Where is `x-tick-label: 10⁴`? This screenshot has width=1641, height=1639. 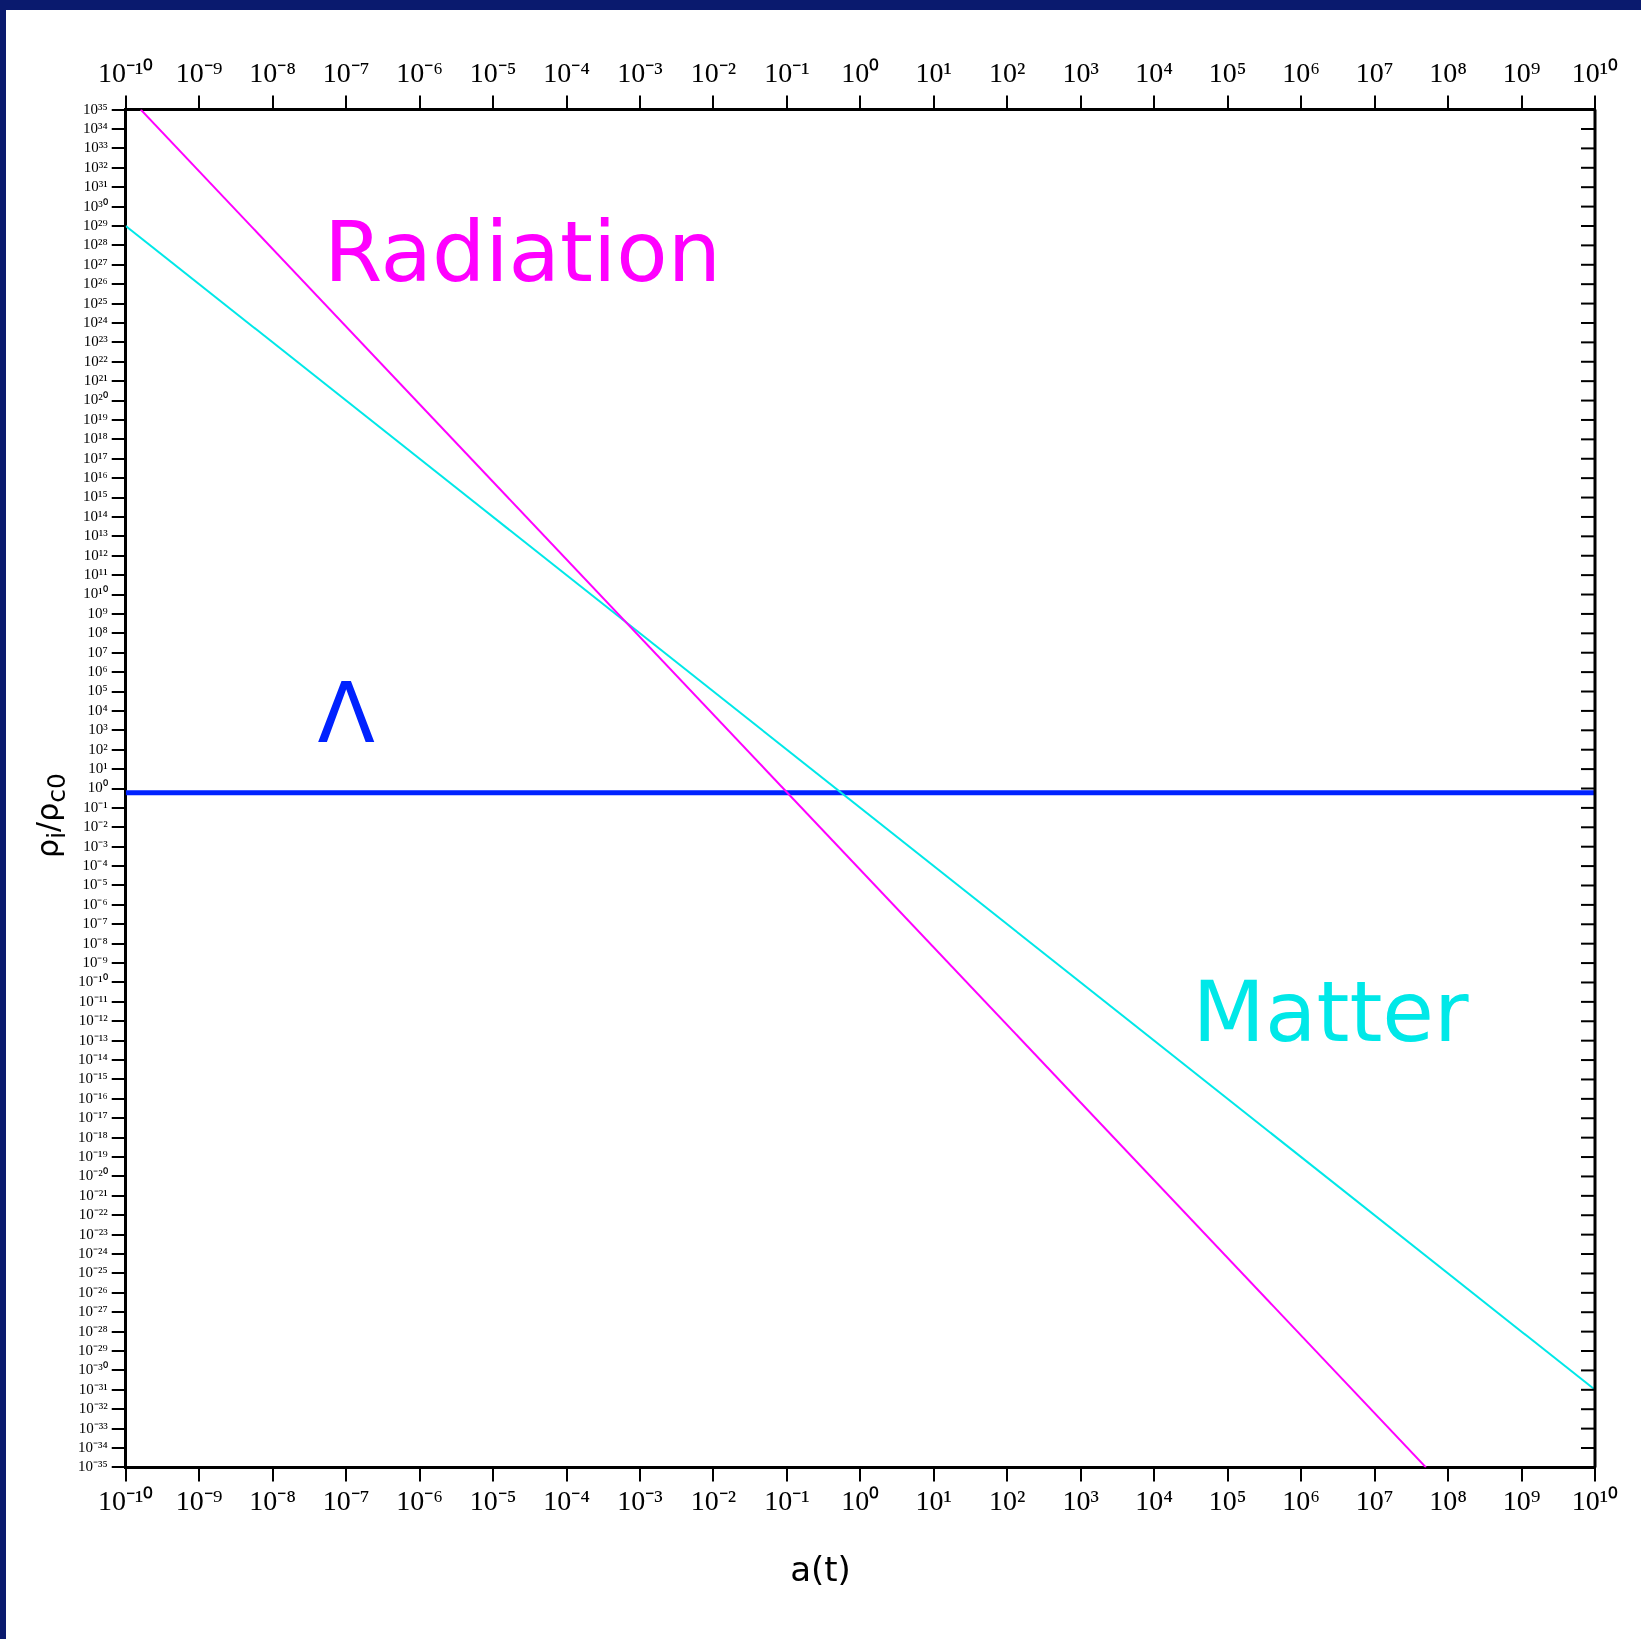
x-tick-label: 10⁴ is located at coordinates (1154, 1500).